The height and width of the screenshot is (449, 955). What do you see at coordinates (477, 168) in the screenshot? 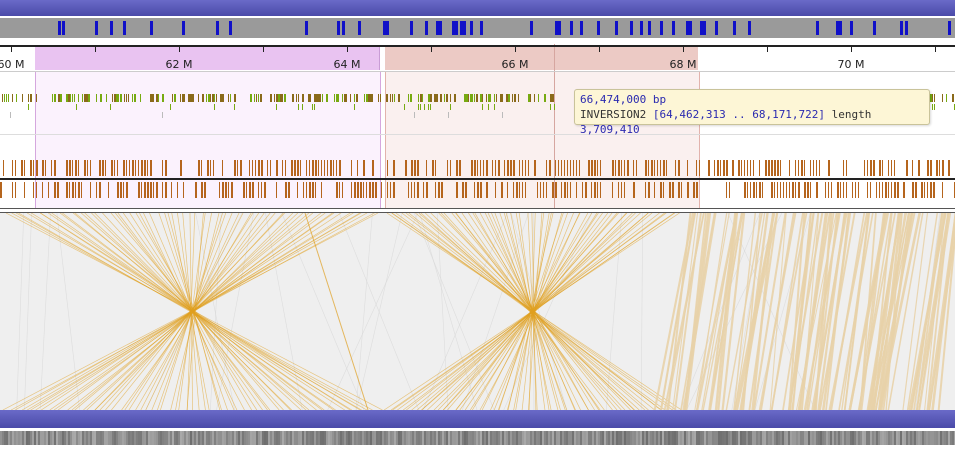
I see `gene-track-forward` at bounding box center [477, 168].